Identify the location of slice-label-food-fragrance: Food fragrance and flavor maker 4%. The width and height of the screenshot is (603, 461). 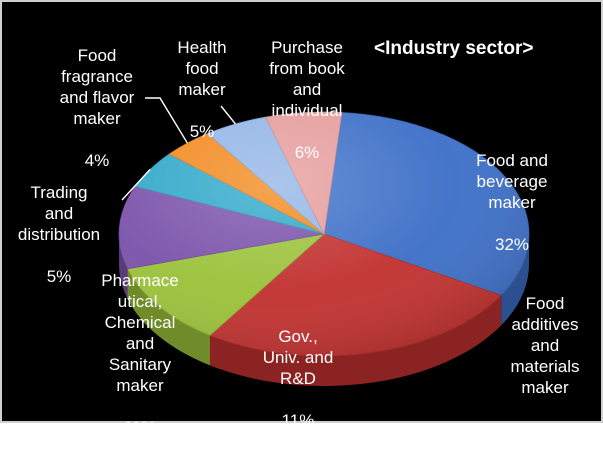
(97, 108).